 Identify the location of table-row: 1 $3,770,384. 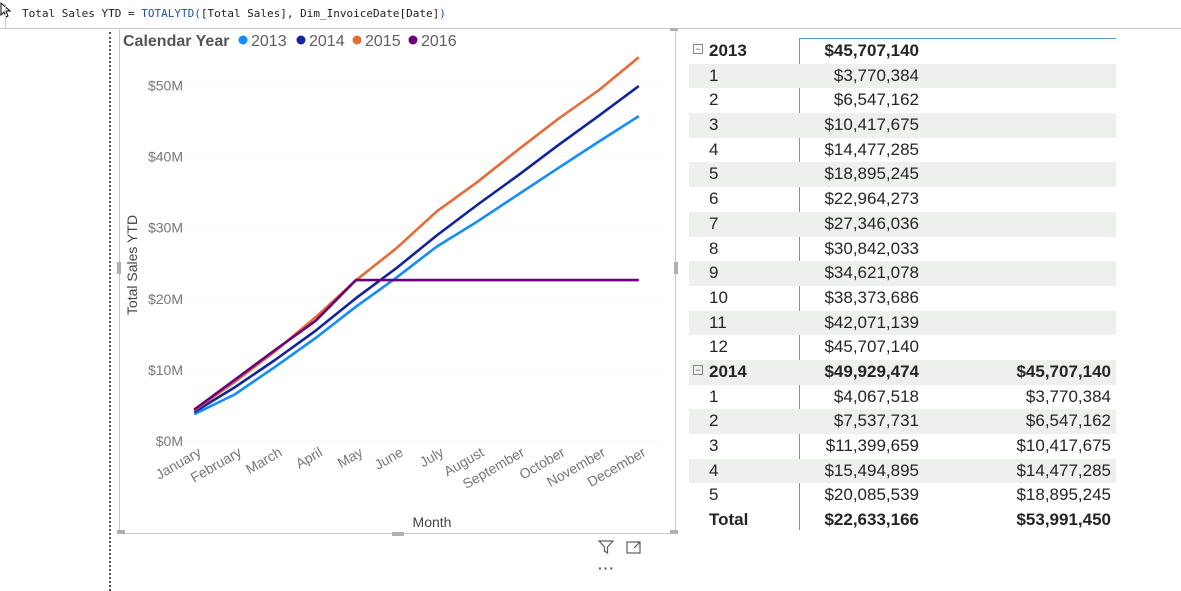
(902, 76).